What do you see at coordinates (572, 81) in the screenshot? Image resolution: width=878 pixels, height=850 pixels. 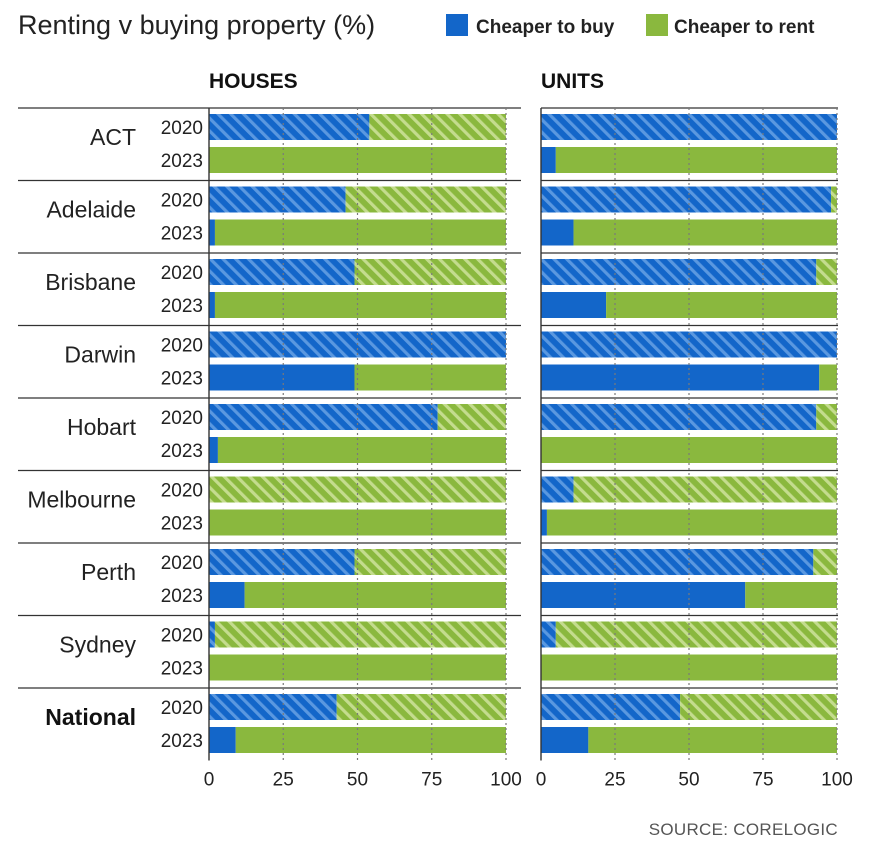 I see `panel-title-units: UNITS` at bounding box center [572, 81].